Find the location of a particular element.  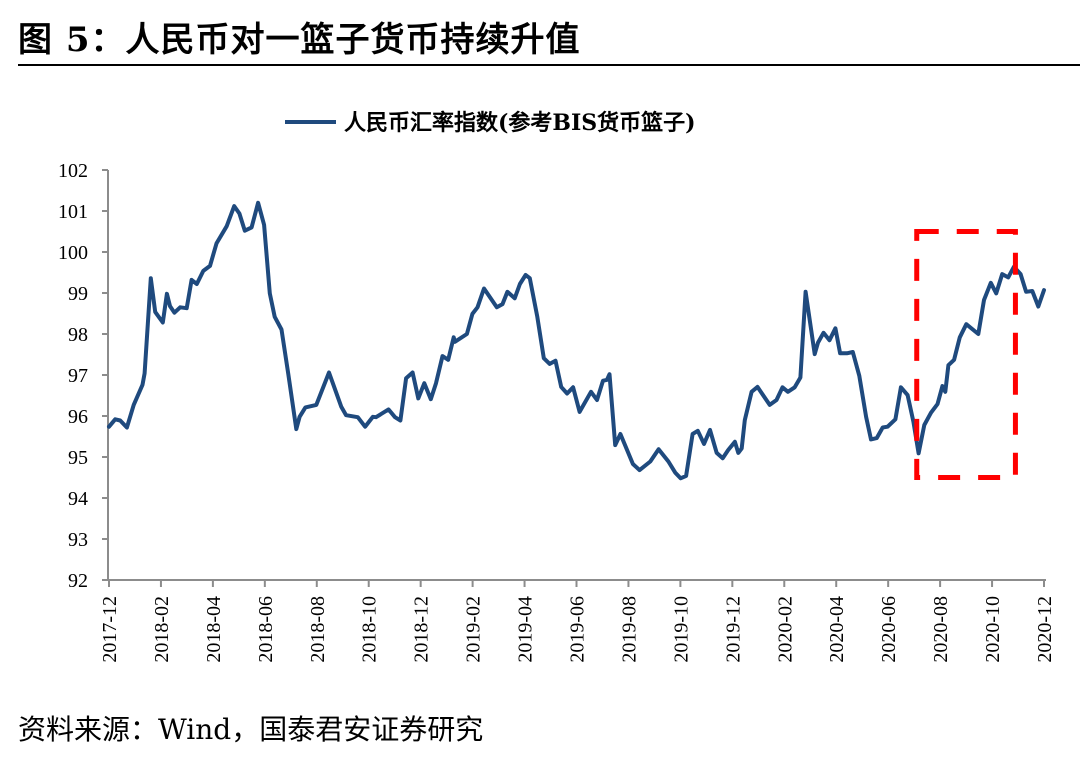

y-tick-label: 101 is located at coordinates (73, 212).